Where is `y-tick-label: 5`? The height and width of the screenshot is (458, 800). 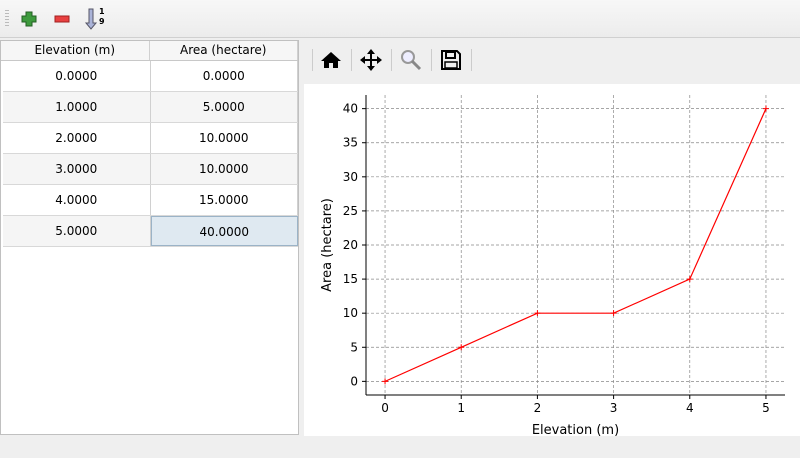
y-tick-label: 5 is located at coordinates (354, 347).